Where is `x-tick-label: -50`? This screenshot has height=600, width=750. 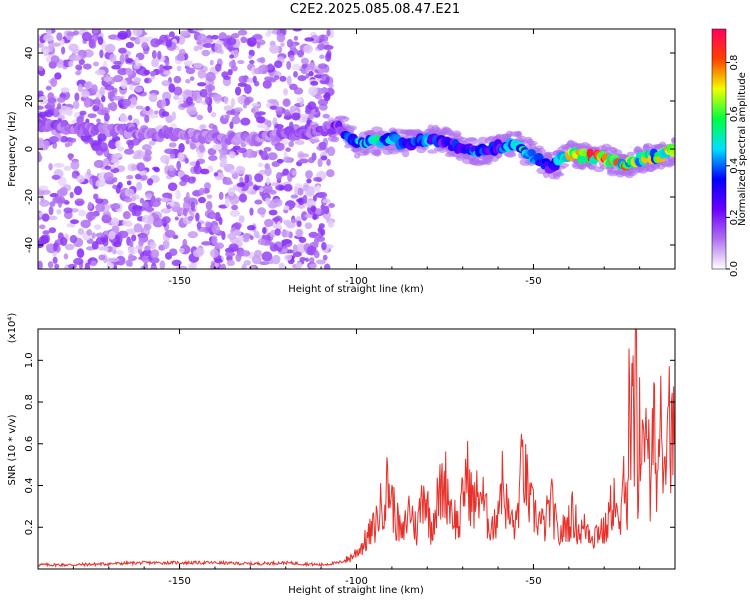
x-tick-label: -50 is located at coordinates (533, 281).